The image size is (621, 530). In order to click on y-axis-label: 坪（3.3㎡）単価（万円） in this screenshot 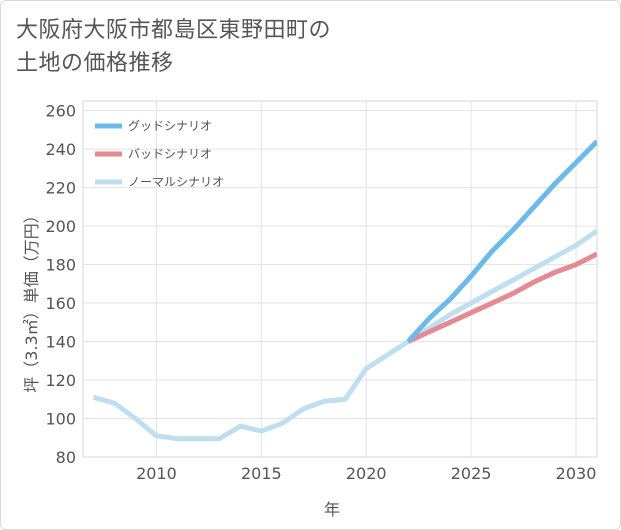, I will do `click(31, 299)`.